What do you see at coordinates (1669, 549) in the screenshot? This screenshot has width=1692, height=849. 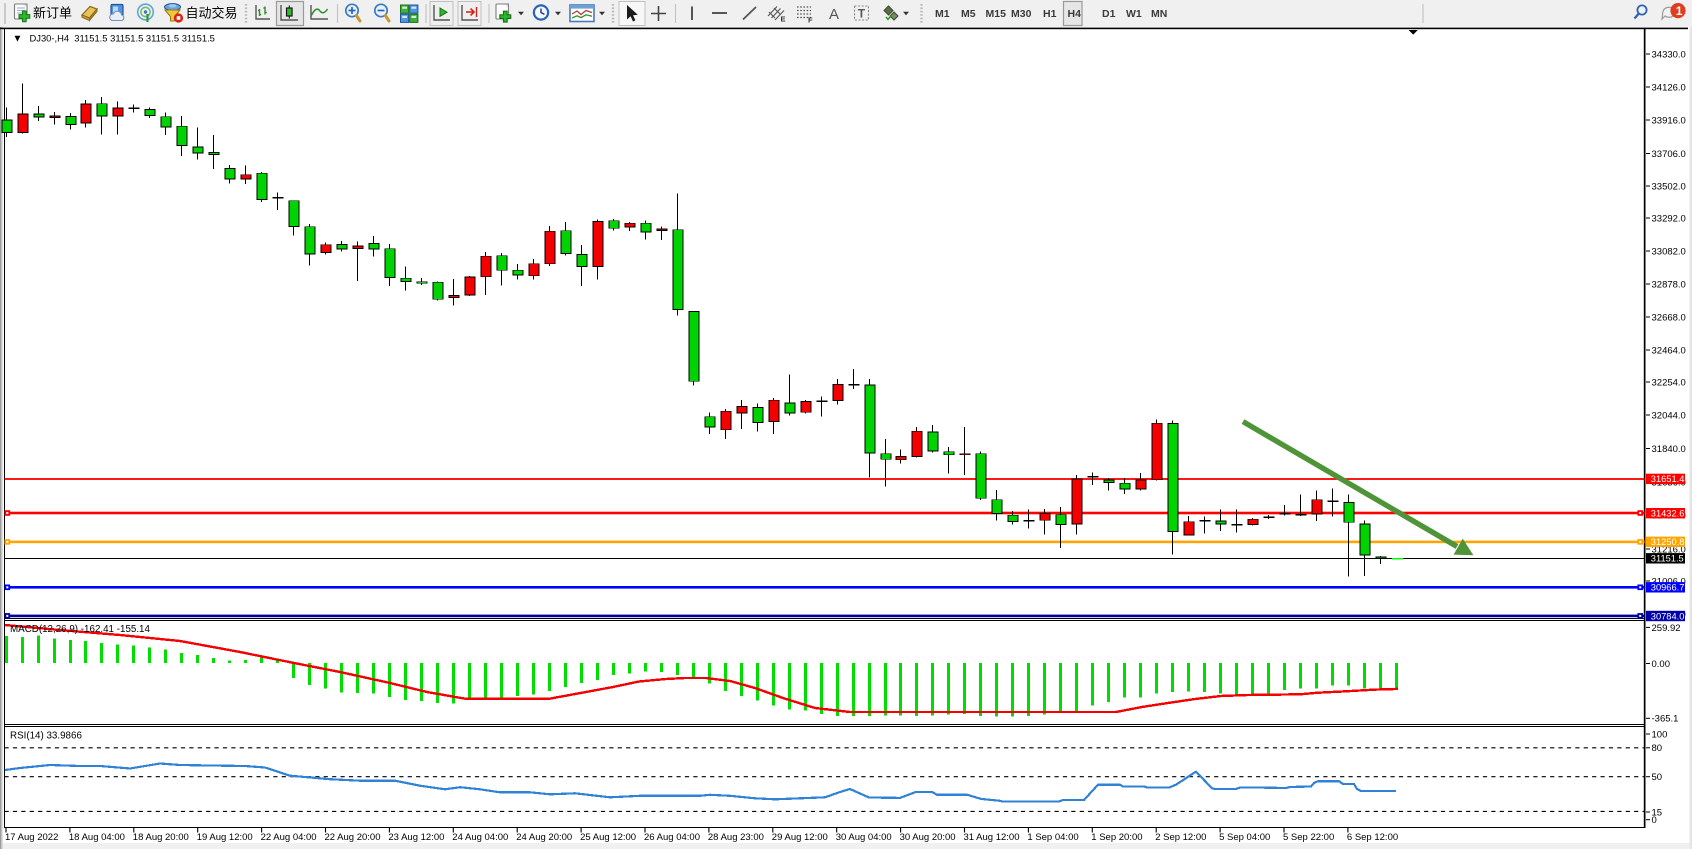 I see `svg-text: 31216.0` at bounding box center [1669, 549].